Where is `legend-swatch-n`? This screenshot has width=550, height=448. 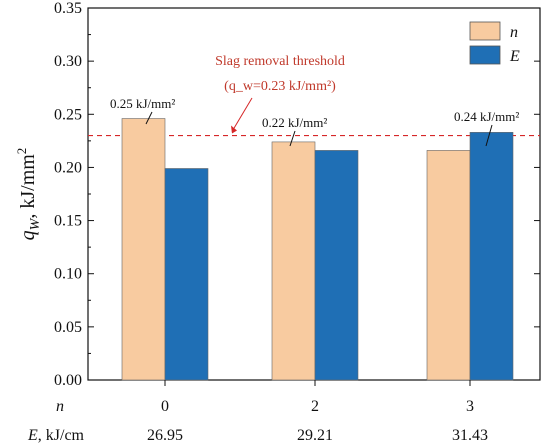
legend-swatch-n is located at coordinates (485, 31).